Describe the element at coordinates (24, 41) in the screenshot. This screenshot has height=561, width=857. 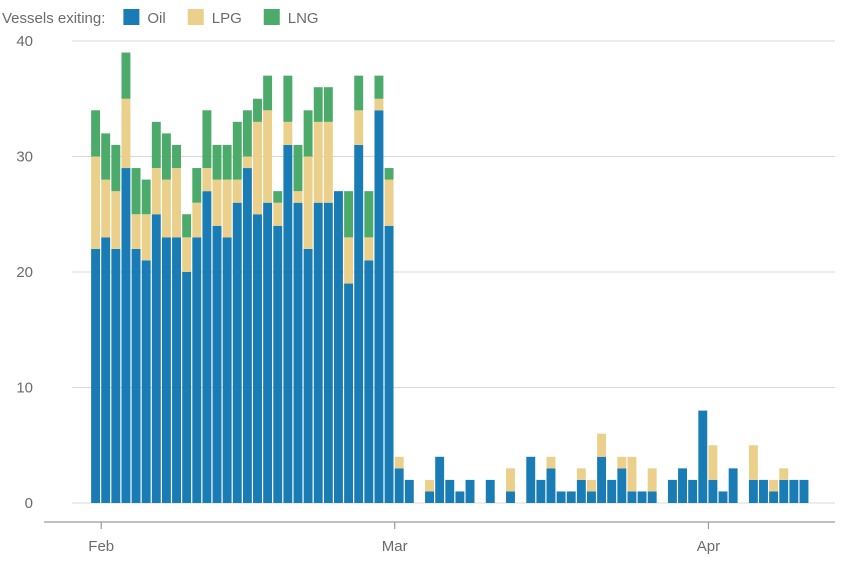
I see `y-tick-label: 40` at that location.